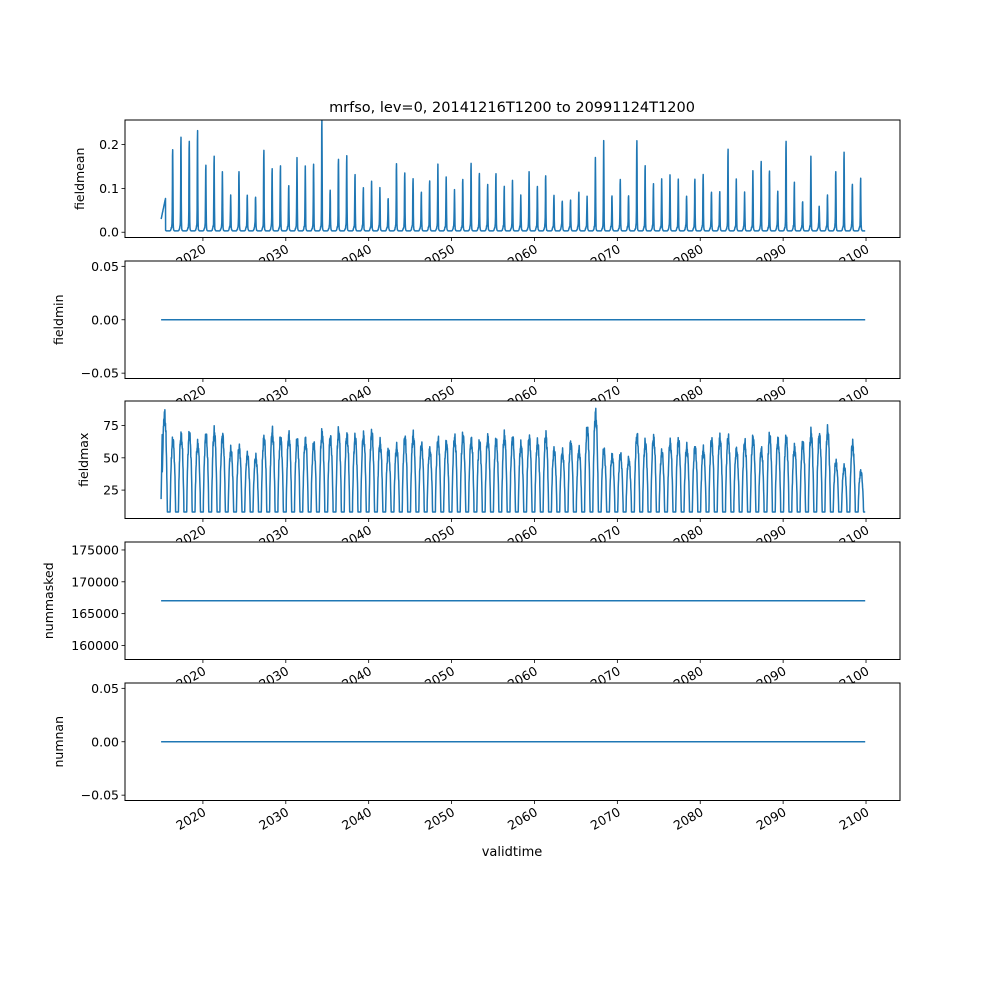 The width and height of the screenshot is (1000, 1000). I want to click on y-tick-label: 75, so click(111, 425).